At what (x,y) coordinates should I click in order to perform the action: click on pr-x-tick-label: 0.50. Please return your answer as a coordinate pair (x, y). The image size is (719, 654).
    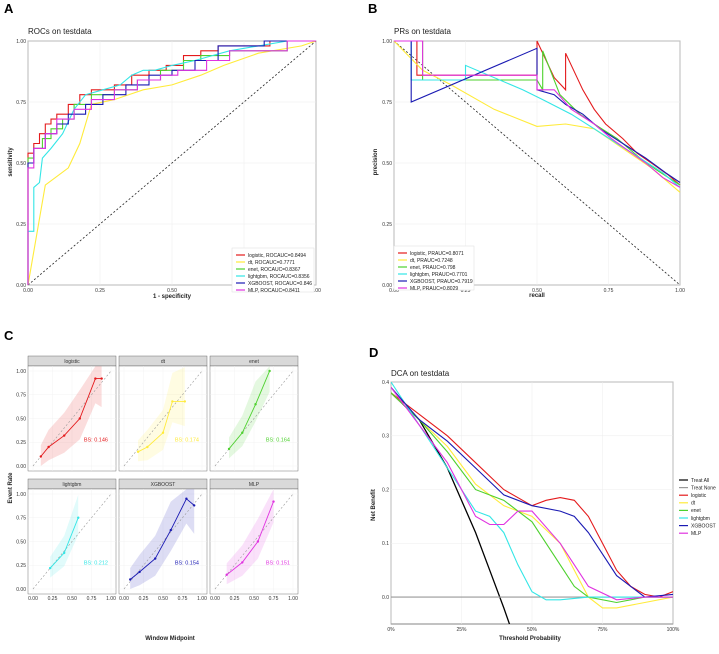
    Looking at the image, I should click on (537, 291).